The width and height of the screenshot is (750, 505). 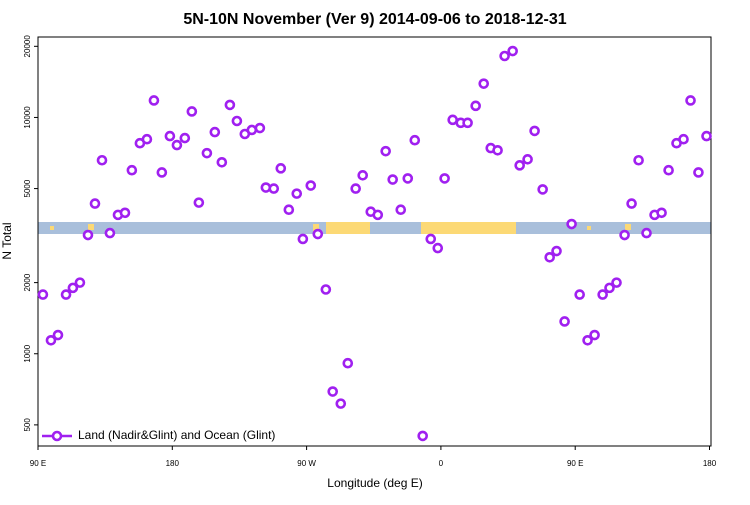 What do you see at coordinates (7, 240) in the screenshot?
I see `y-axis-label: N Total` at bounding box center [7, 240].